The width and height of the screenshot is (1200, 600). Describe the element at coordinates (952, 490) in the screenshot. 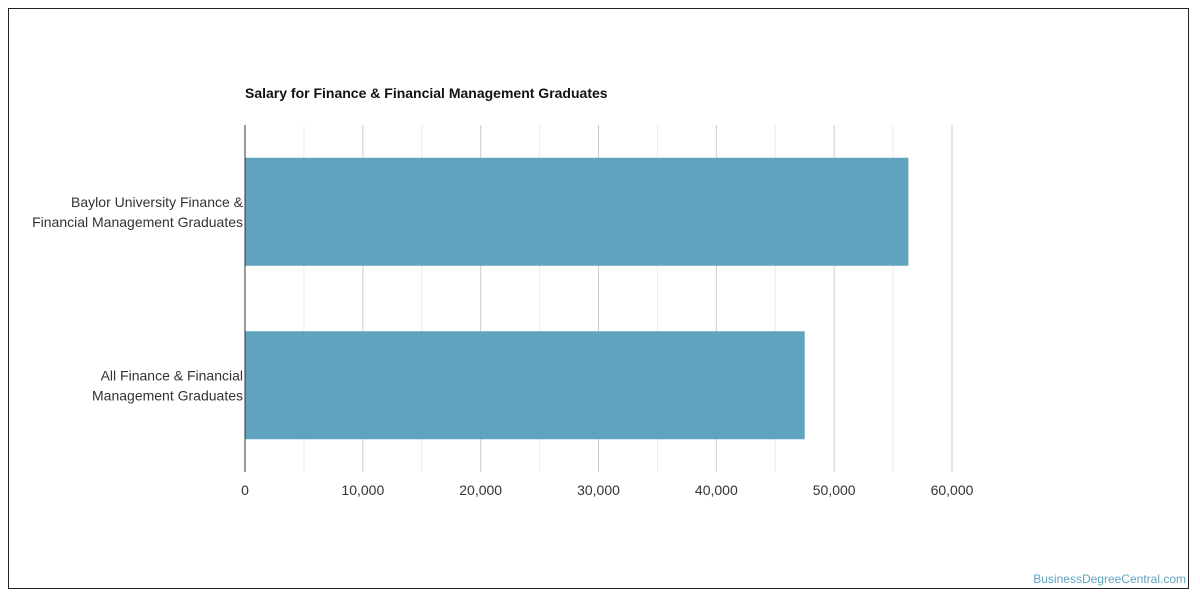

I see `x-tick-label: 60,000` at that location.